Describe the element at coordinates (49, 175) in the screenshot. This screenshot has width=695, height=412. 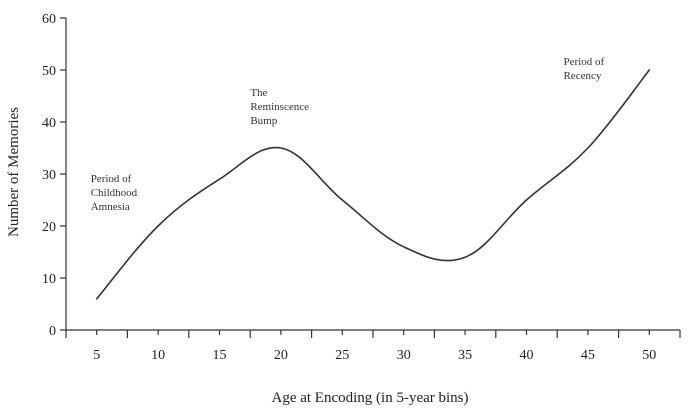
I see `y-tick-label: 30` at that location.